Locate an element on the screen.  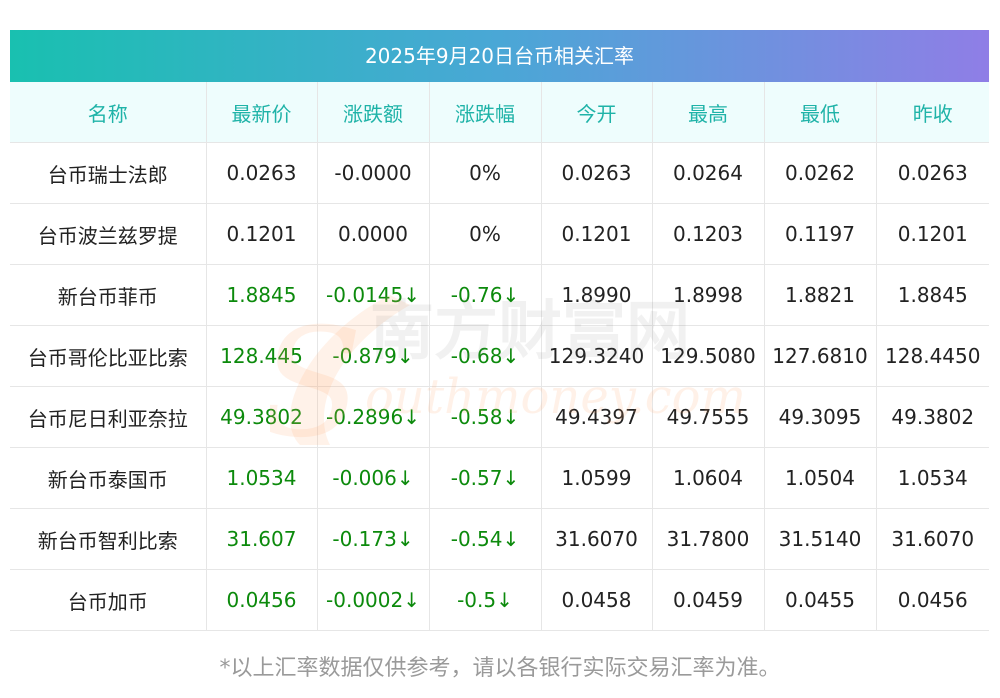
cell-change-pct: -0.5↓ is located at coordinates (485, 600).